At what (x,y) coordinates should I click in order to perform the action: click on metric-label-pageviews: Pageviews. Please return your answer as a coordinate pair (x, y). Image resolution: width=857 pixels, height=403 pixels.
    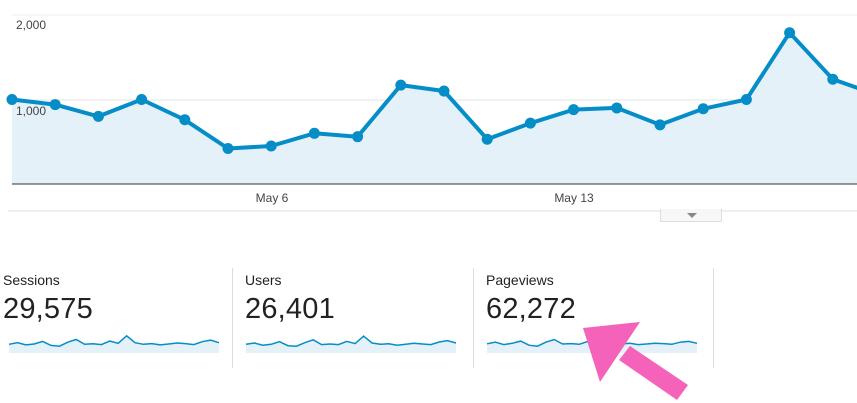
    Looking at the image, I should click on (520, 280).